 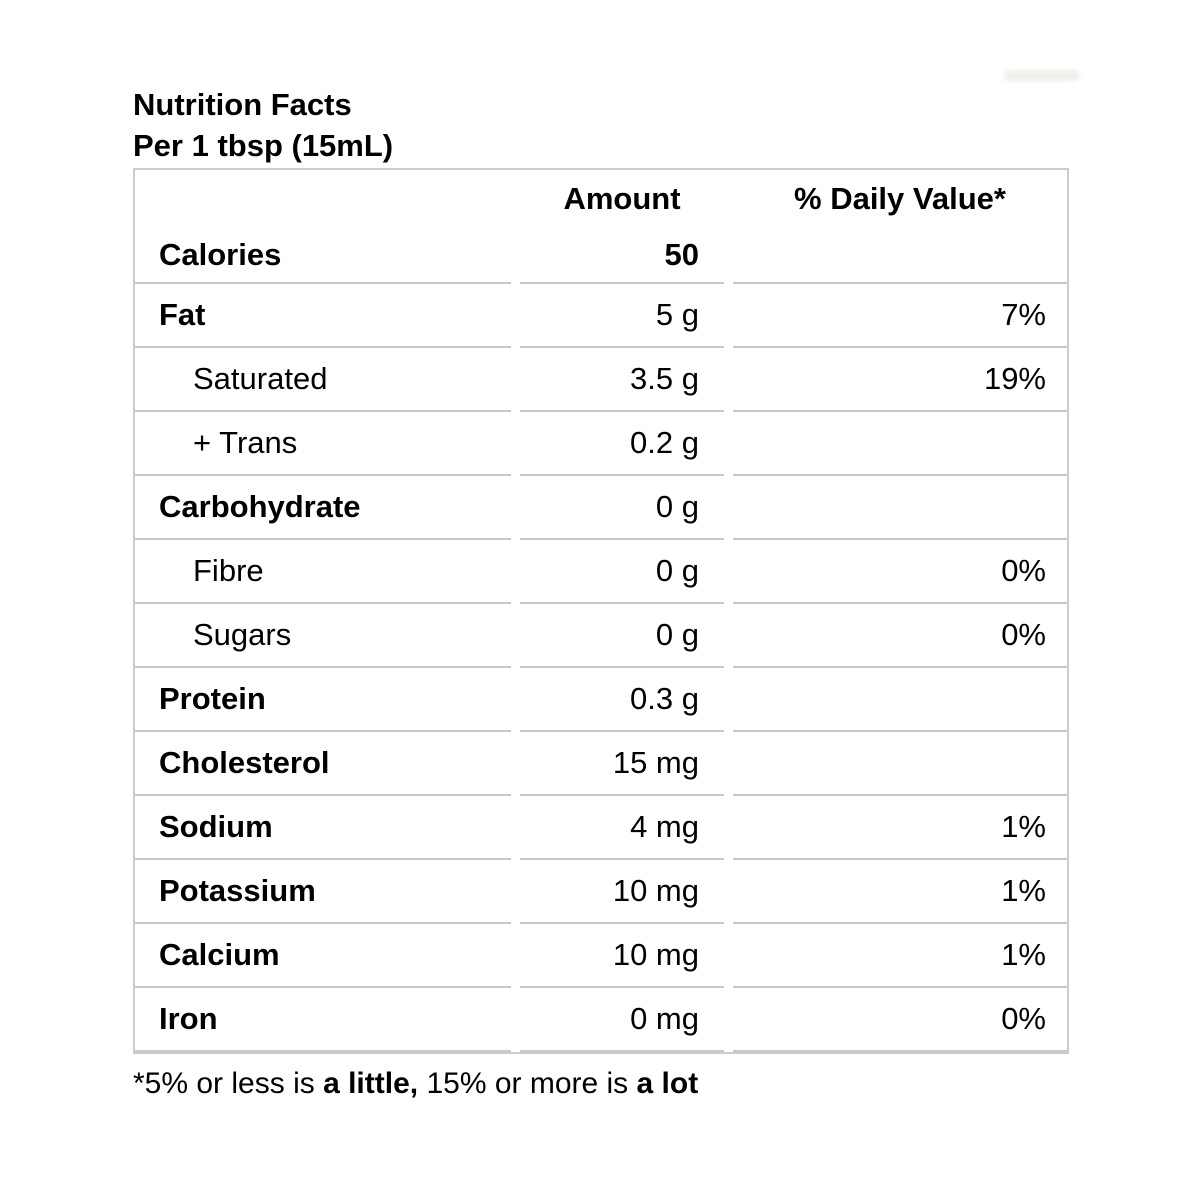 What do you see at coordinates (601, 125) in the screenshot?
I see `panel-header: Nutrition Facts Per 1 tbsp (15mL)` at bounding box center [601, 125].